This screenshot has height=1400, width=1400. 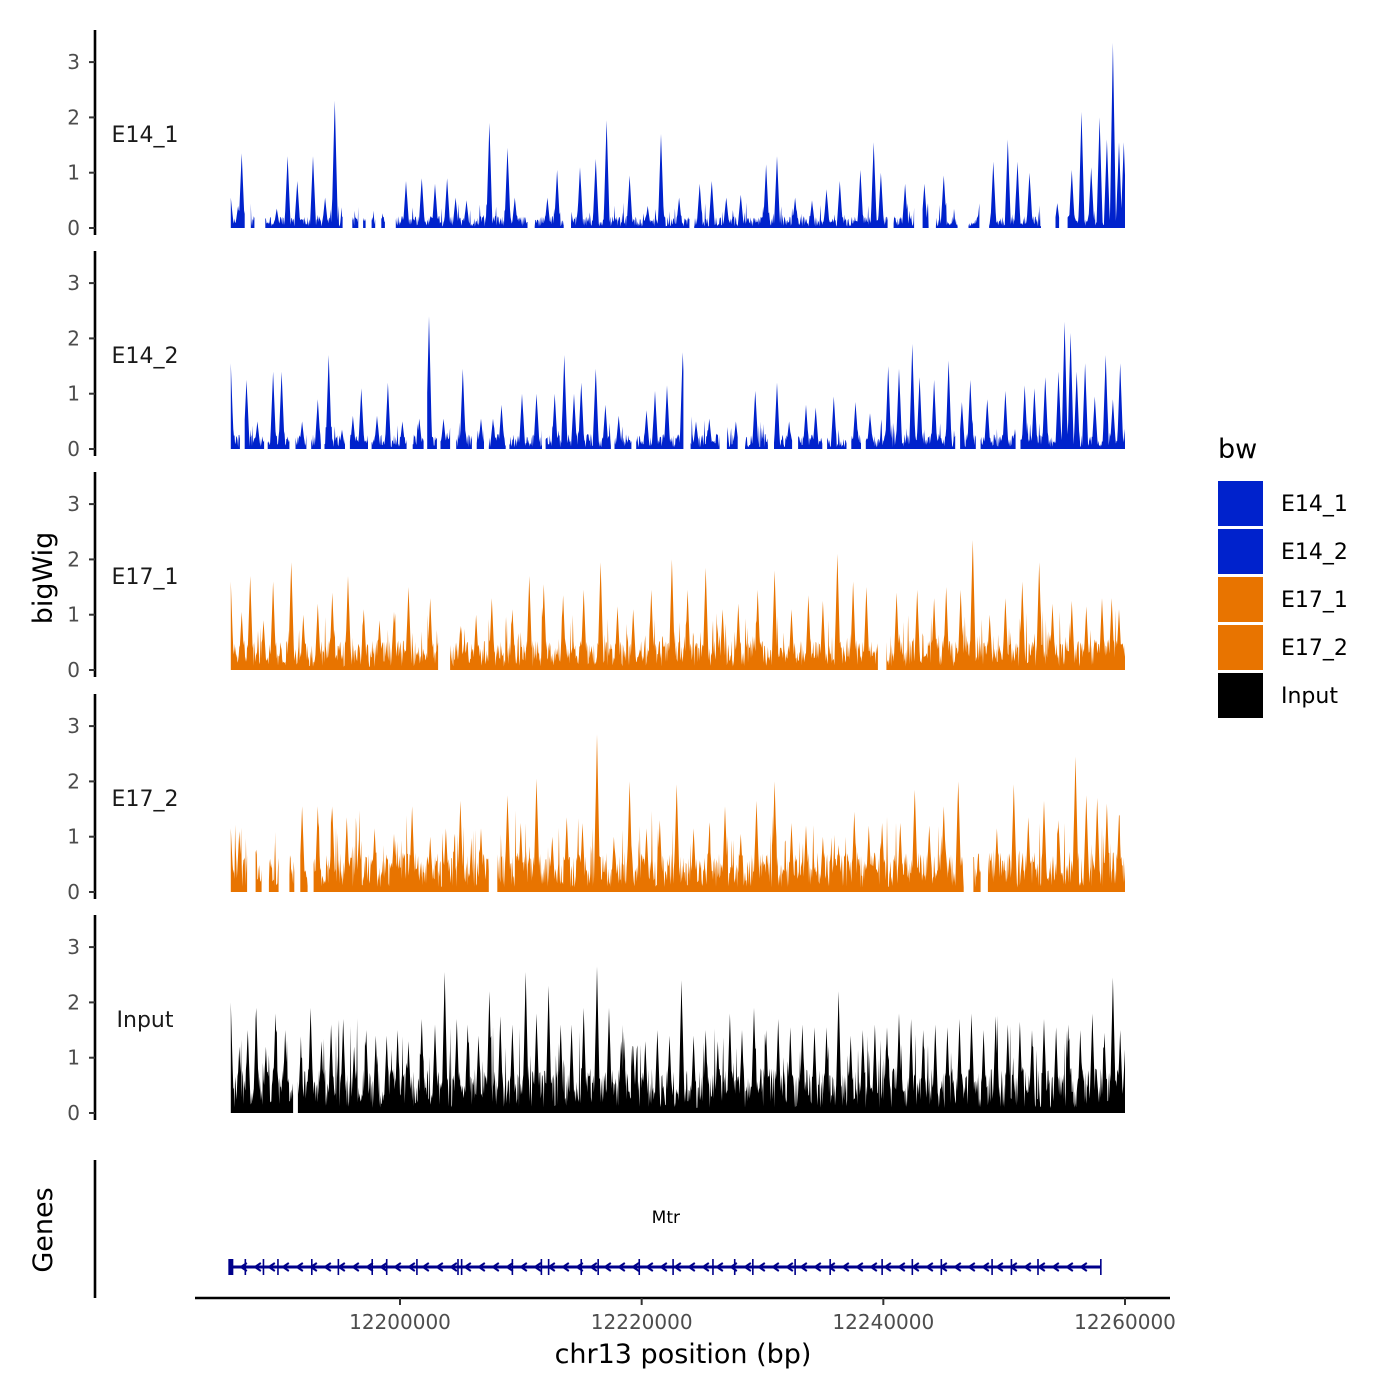 I want to click on track-label-E14_2: E14_2, so click(x=145, y=356).